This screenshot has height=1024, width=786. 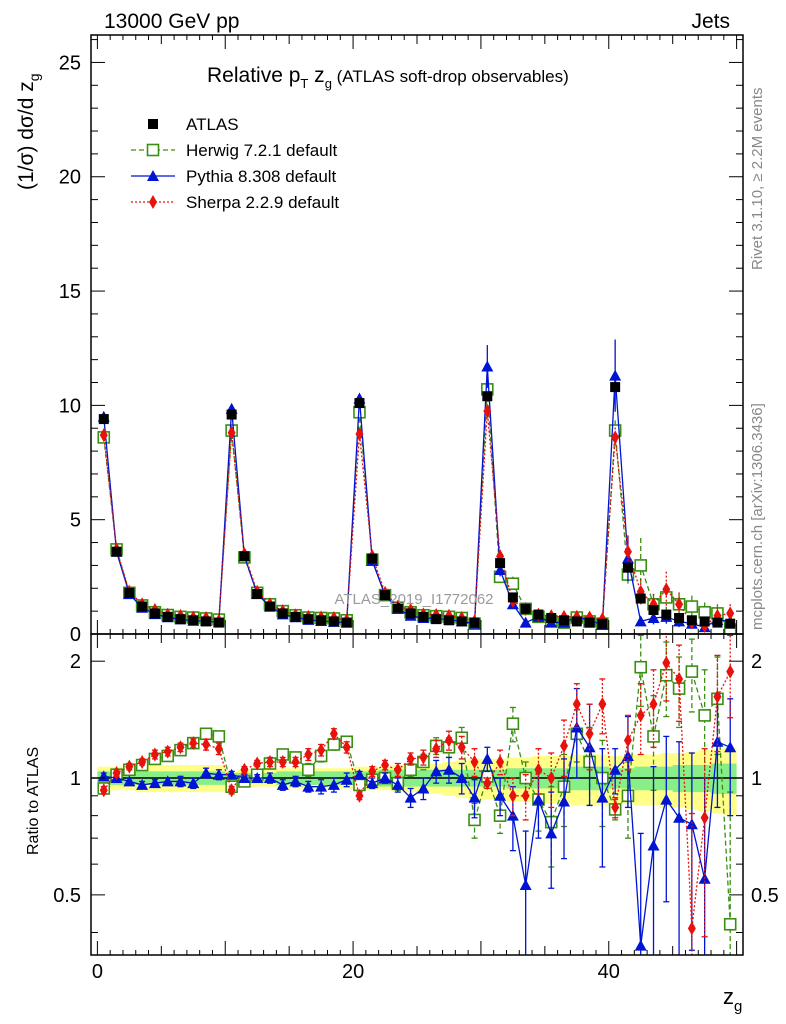 What do you see at coordinates (316, 75) in the screenshot?
I see `plot-title-mid: z` at bounding box center [316, 75].